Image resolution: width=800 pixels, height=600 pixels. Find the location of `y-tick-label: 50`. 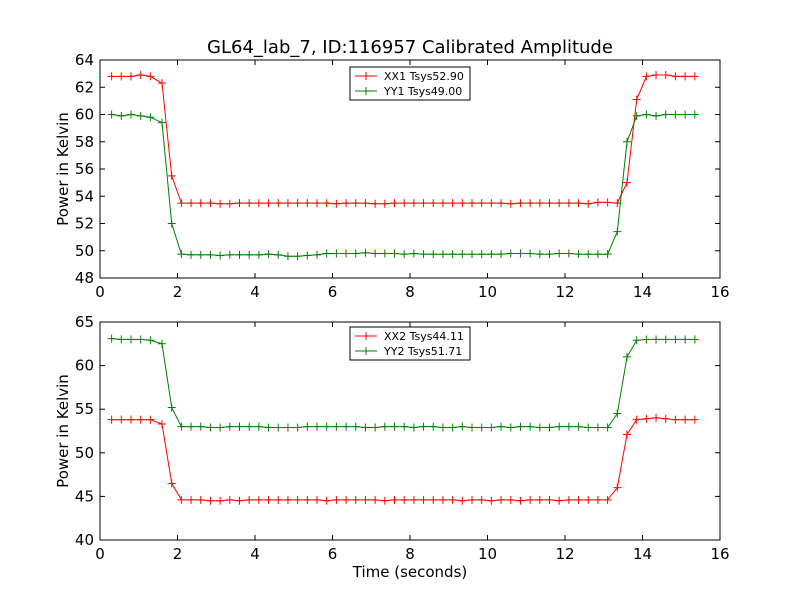

y-tick-label: 50 is located at coordinates (84, 453).